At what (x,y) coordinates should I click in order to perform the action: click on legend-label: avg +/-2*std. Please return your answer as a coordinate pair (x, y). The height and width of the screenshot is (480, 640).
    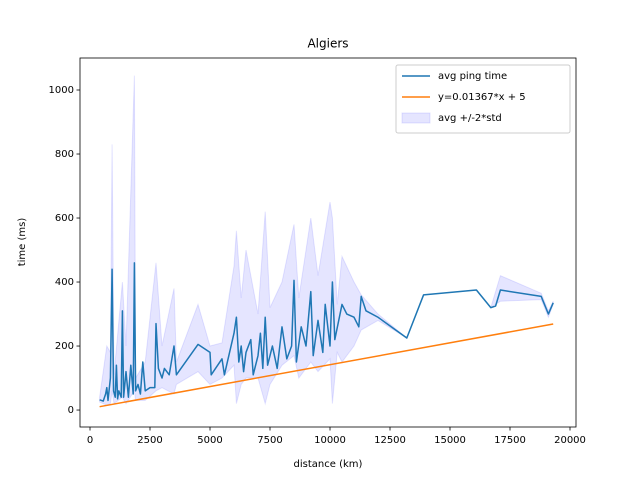
    Looking at the image, I should click on (470, 118).